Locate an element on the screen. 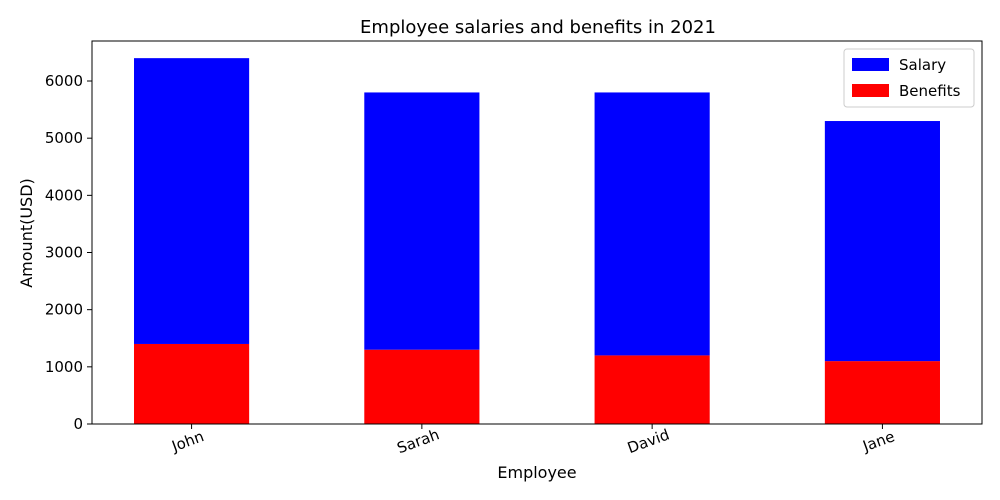  legend-swatch-benefits is located at coordinates (870, 90).